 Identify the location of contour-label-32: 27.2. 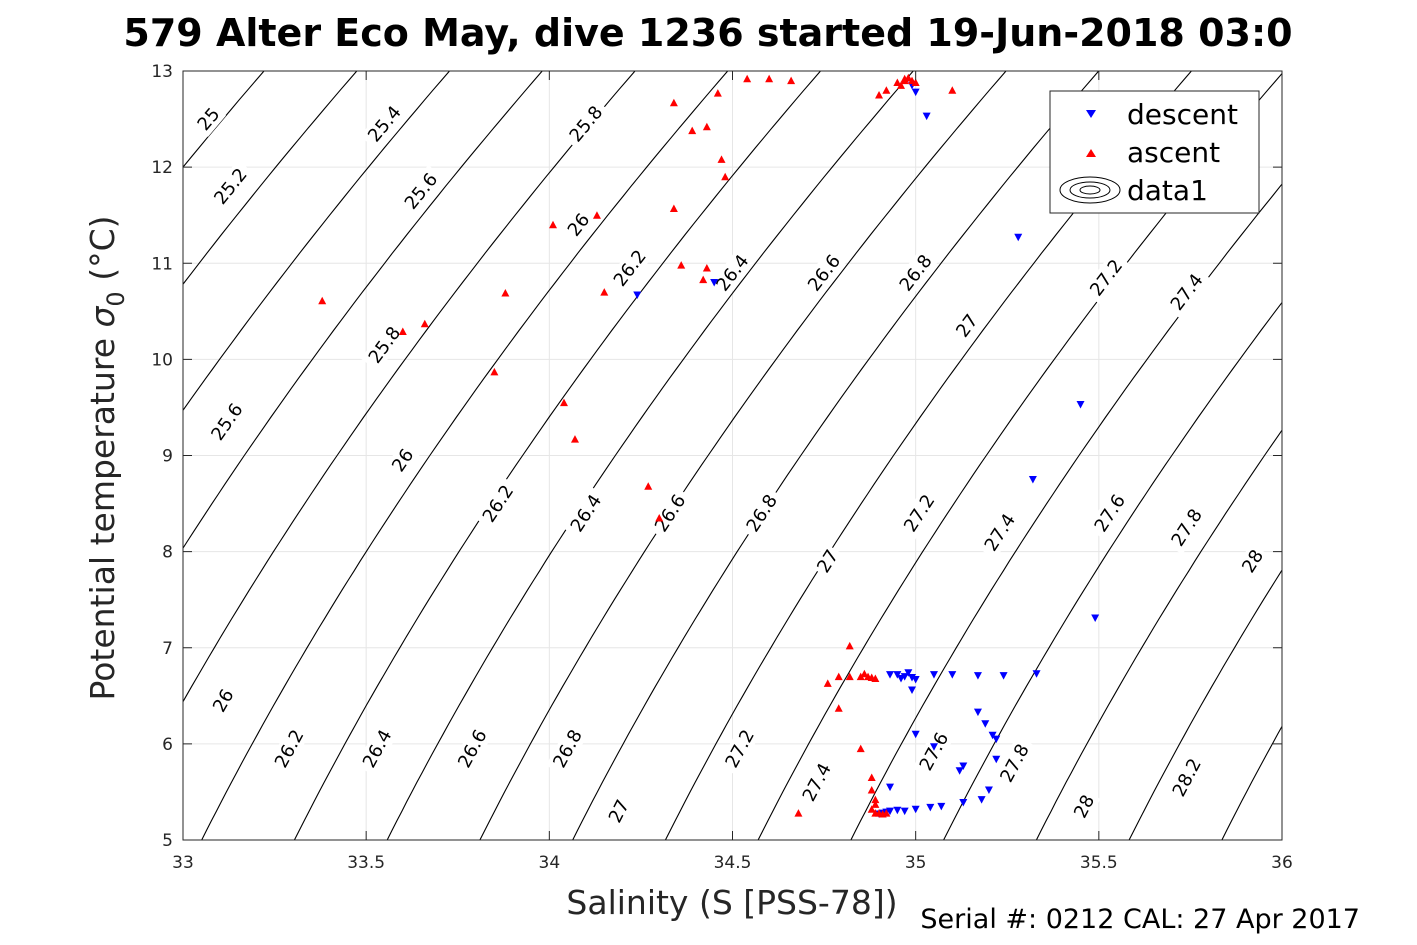
(740, 748).